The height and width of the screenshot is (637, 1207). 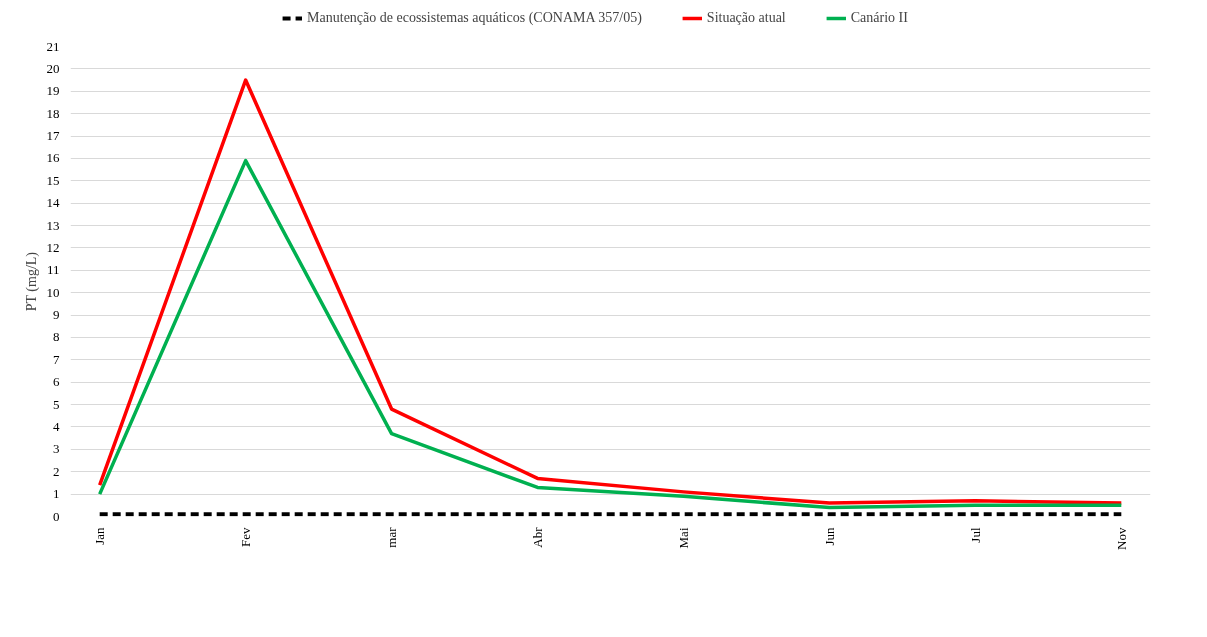 I want to click on y-tick-label: 8, so click(x=56, y=337).